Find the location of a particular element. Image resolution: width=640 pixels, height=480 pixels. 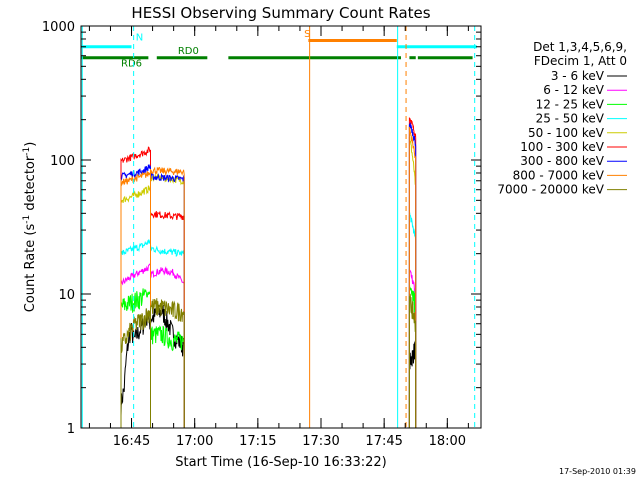

series-line-1-seg2 is located at coordinates (167, 347).